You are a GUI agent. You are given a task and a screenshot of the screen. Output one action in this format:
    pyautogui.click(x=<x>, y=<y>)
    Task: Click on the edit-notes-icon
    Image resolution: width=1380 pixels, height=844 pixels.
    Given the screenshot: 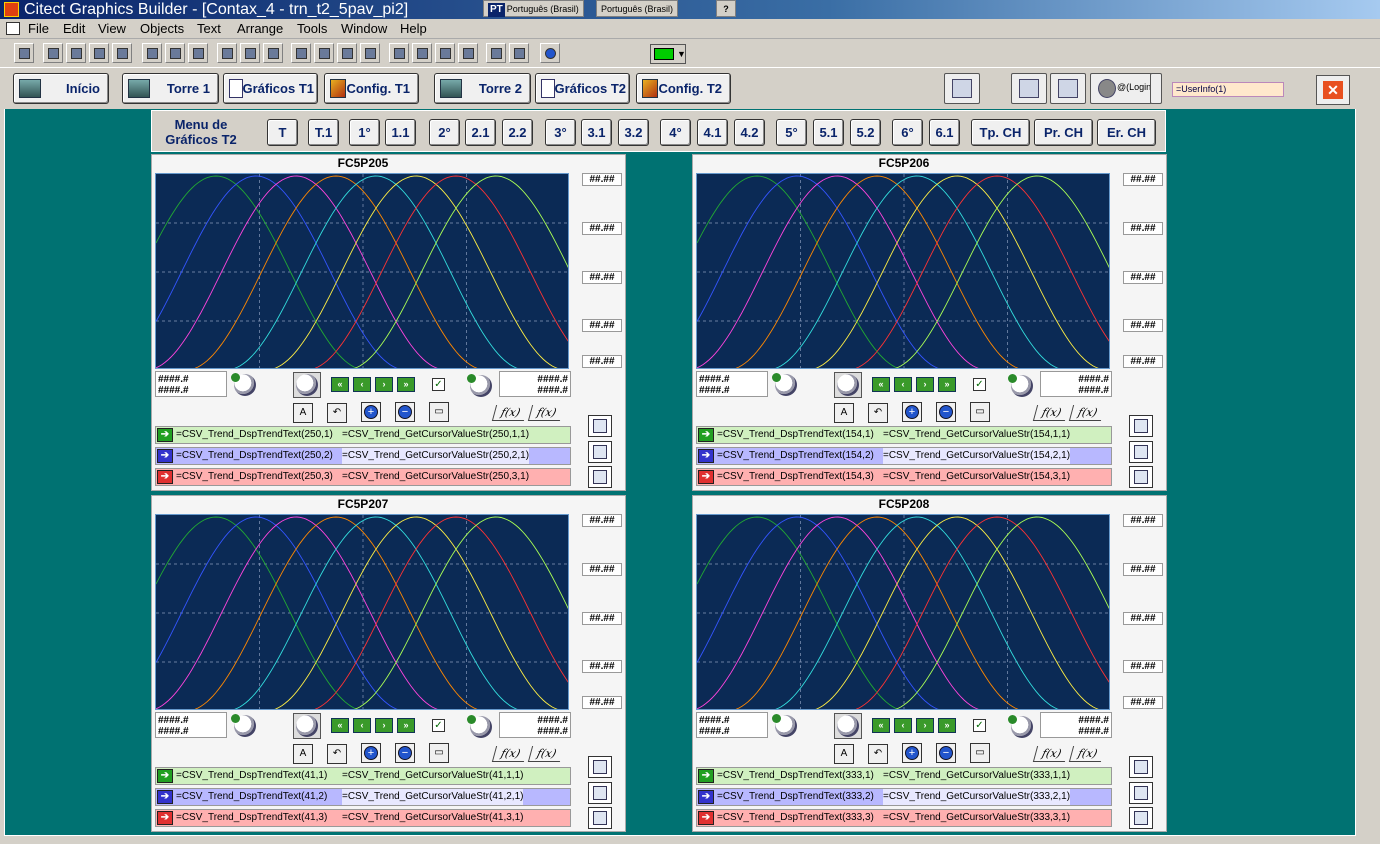 What is the action you would take?
    pyautogui.click(x=962, y=88)
    